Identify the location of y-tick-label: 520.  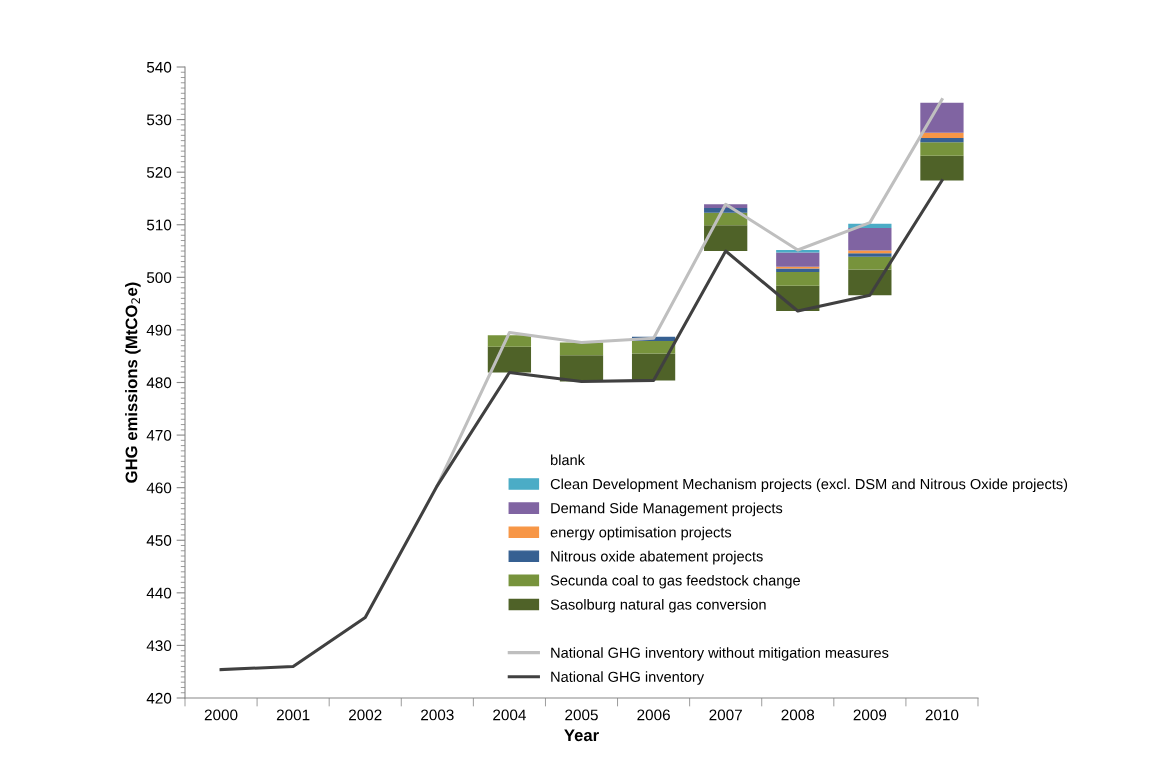
(159, 172).